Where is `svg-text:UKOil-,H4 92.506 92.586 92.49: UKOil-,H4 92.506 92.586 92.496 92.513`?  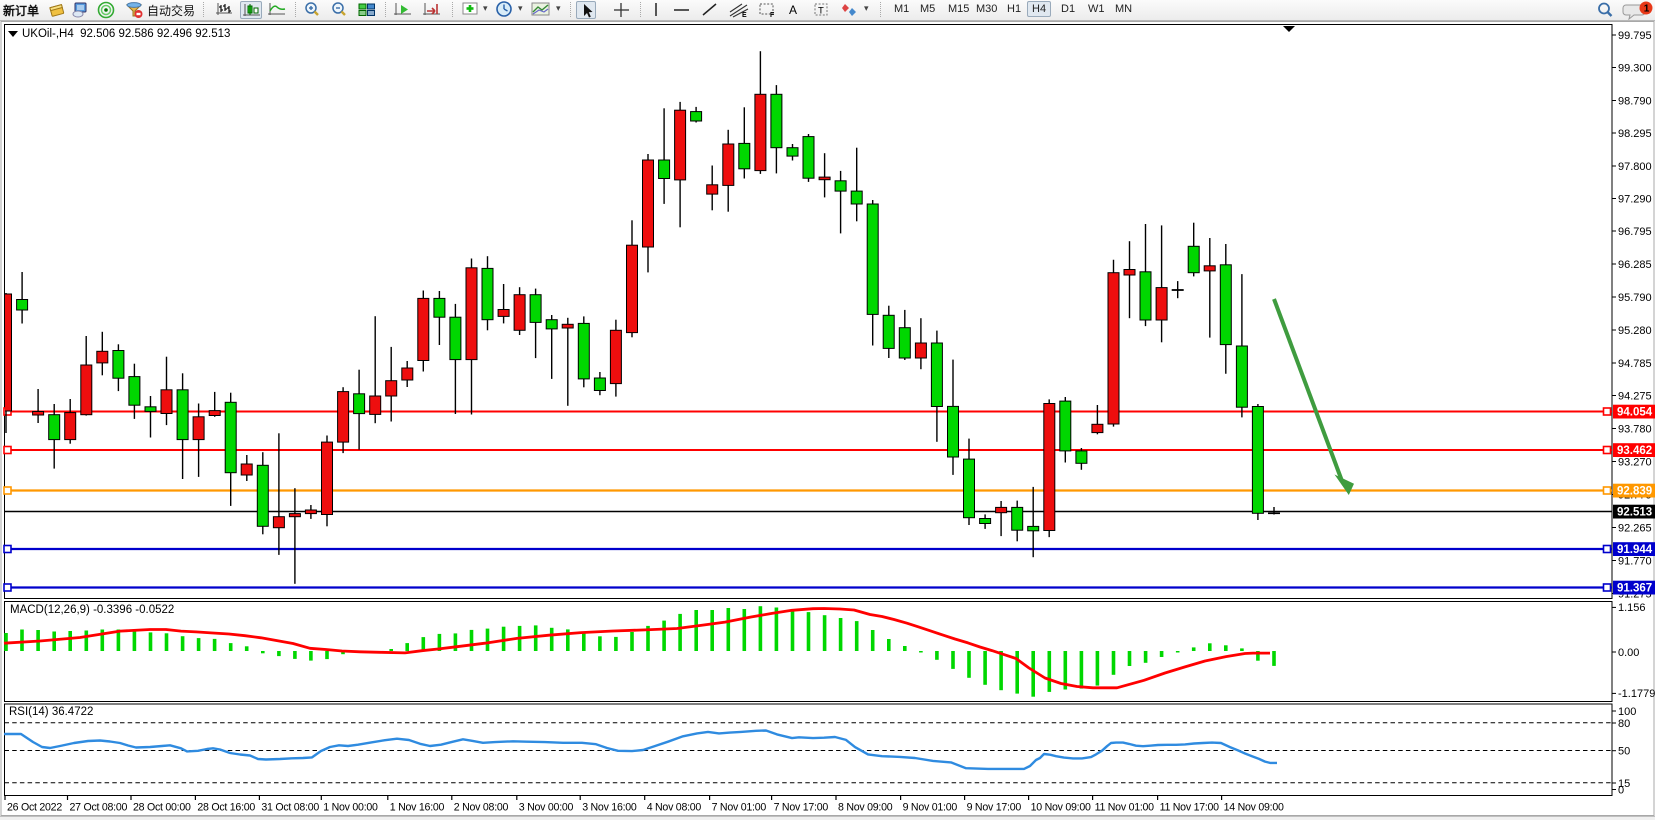
svg-text:UKOil-,H4 92.506 92.586 92.49: UKOil-,H4 92.506 92.586 92.496 92.513 is located at coordinates (126, 34).